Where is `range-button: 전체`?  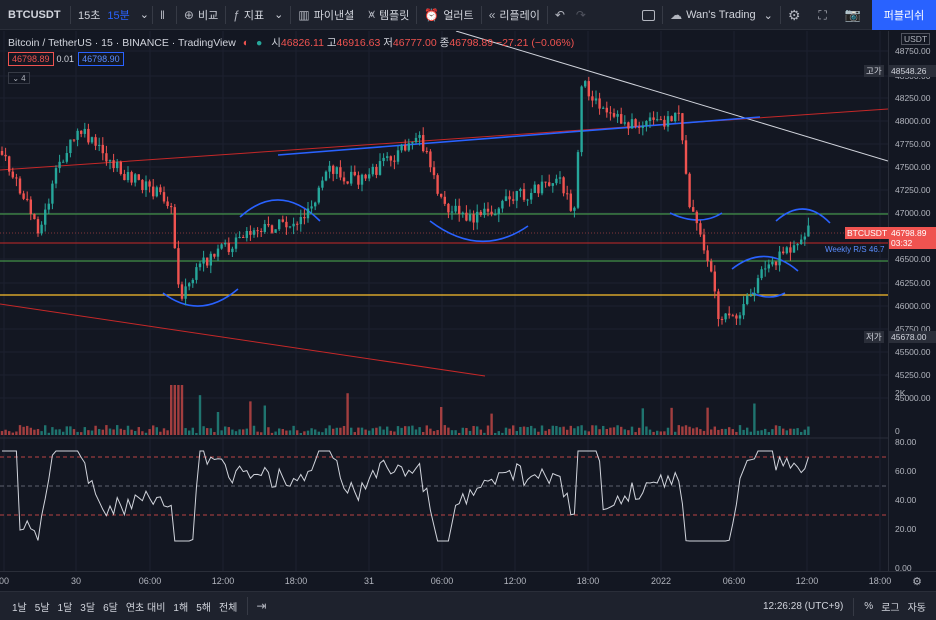 range-button: 전체 is located at coordinates (228, 608).